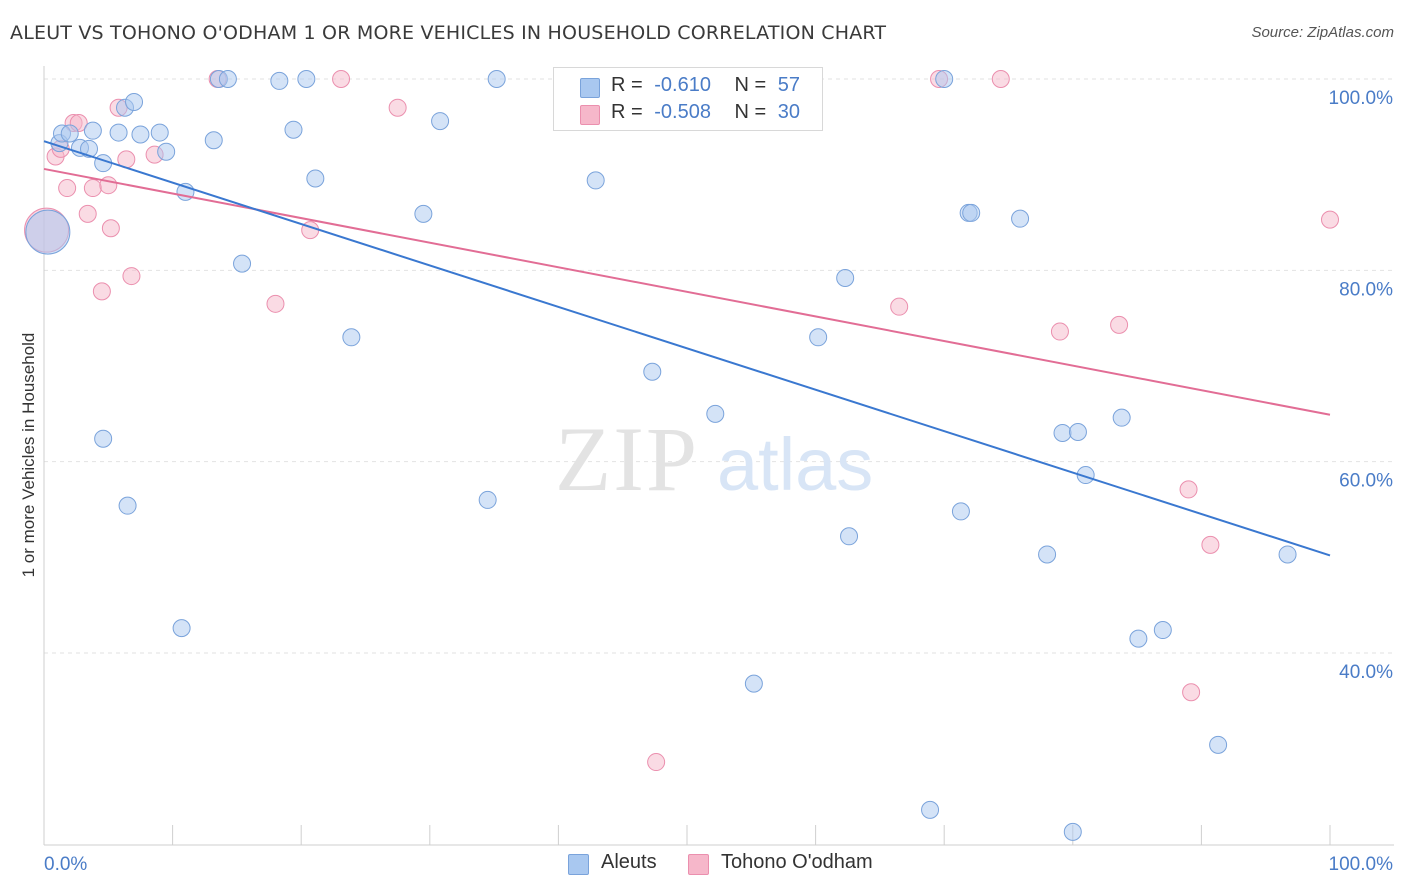 This screenshot has height=892, width=1406. What do you see at coordinates (1361, 98) in the screenshot?
I see `y-tick-label-3: 100.0%` at bounding box center [1361, 98].